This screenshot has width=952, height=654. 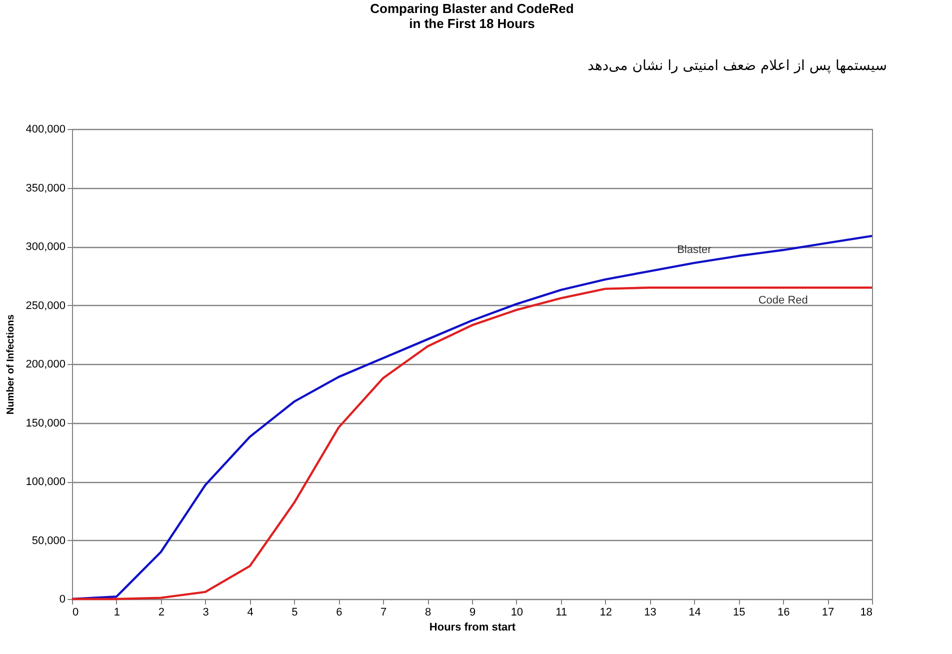 What do you see at coordinates (46, 247) in the screenshot?
I see `y-tick-label: 300,000` at bounding box center [46, 247].